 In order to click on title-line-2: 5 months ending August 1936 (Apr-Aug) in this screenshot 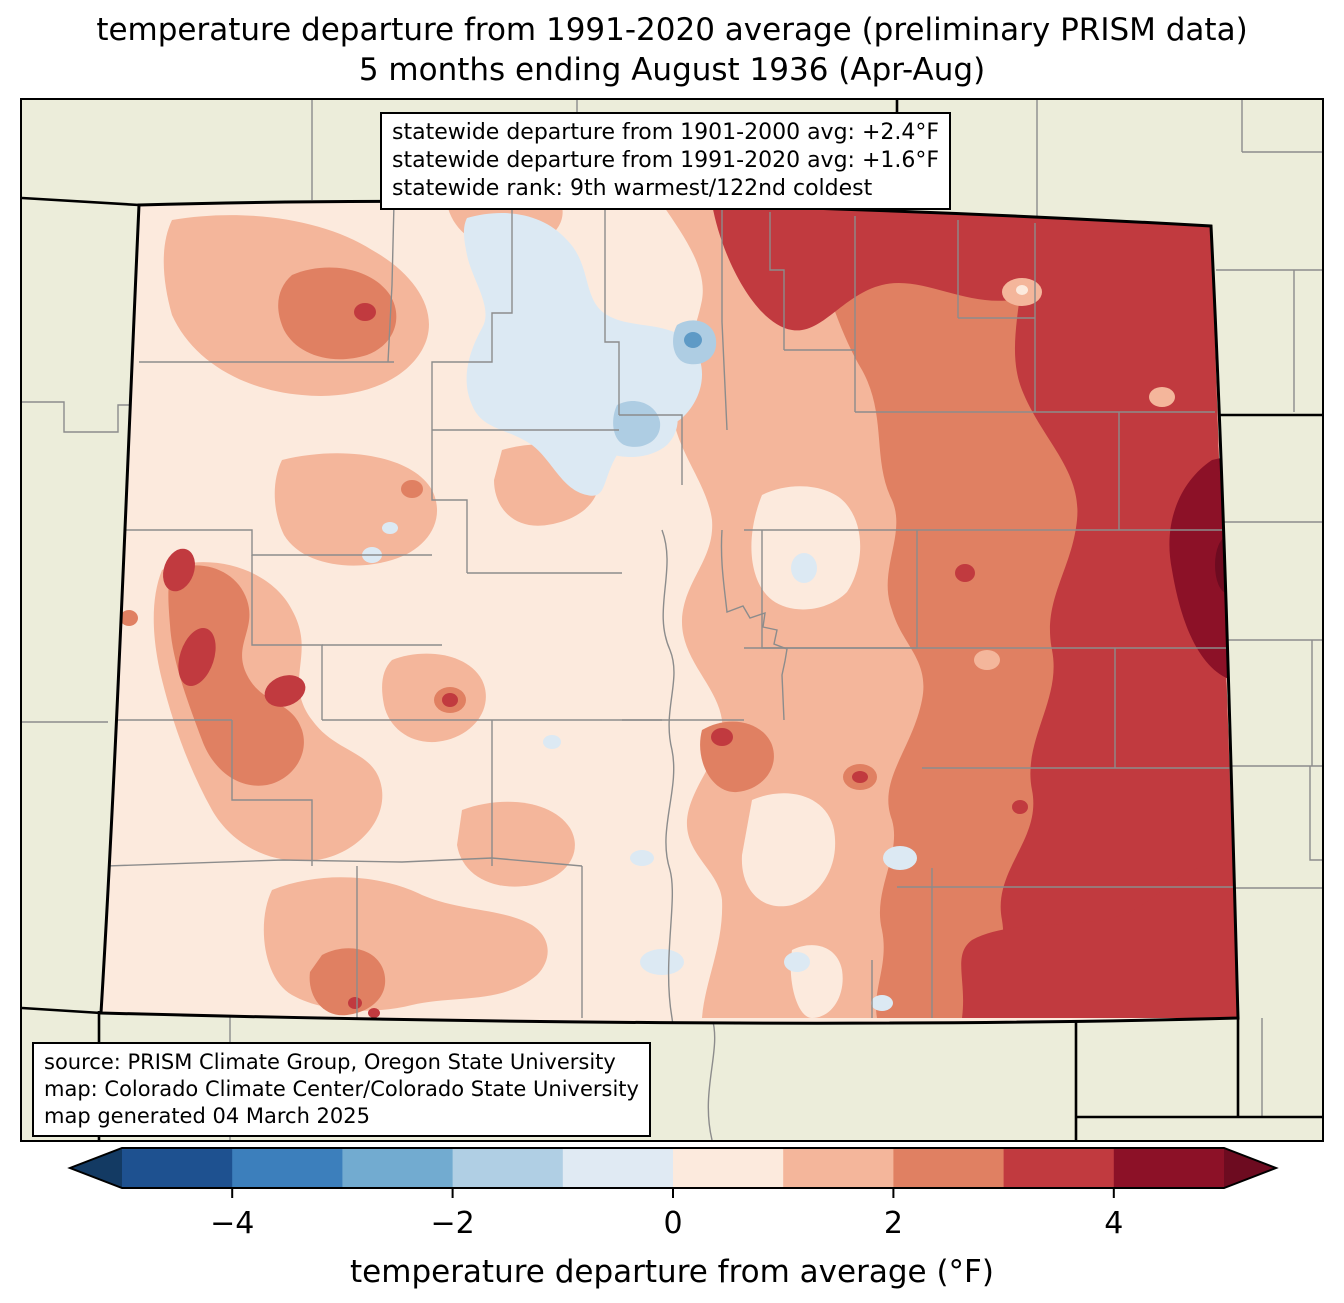, I will do `click(672, 70)`.